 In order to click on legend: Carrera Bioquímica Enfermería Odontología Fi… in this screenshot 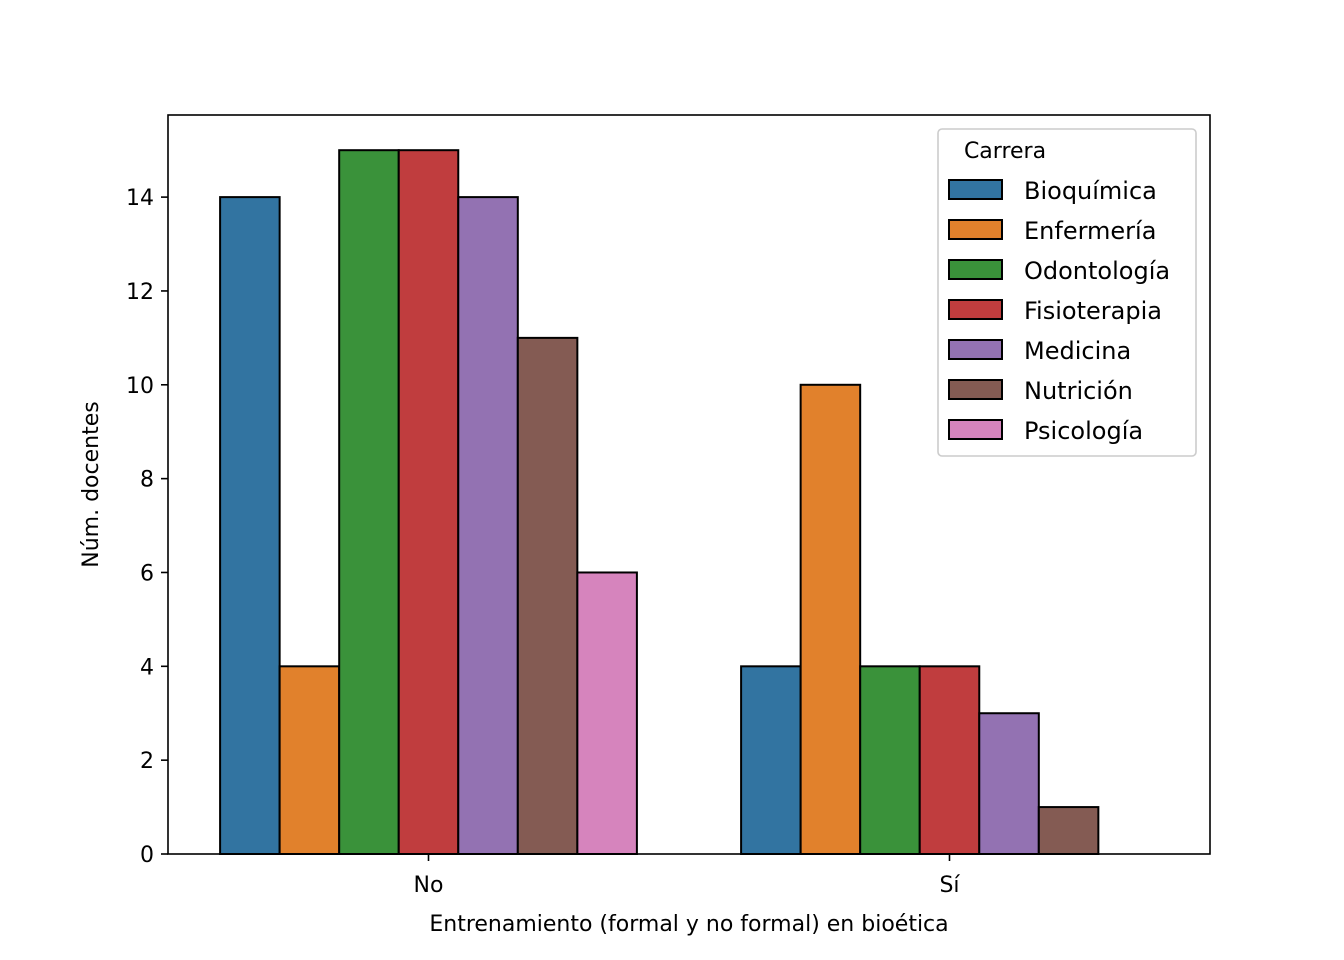, I will do `click(1067, 292)`.